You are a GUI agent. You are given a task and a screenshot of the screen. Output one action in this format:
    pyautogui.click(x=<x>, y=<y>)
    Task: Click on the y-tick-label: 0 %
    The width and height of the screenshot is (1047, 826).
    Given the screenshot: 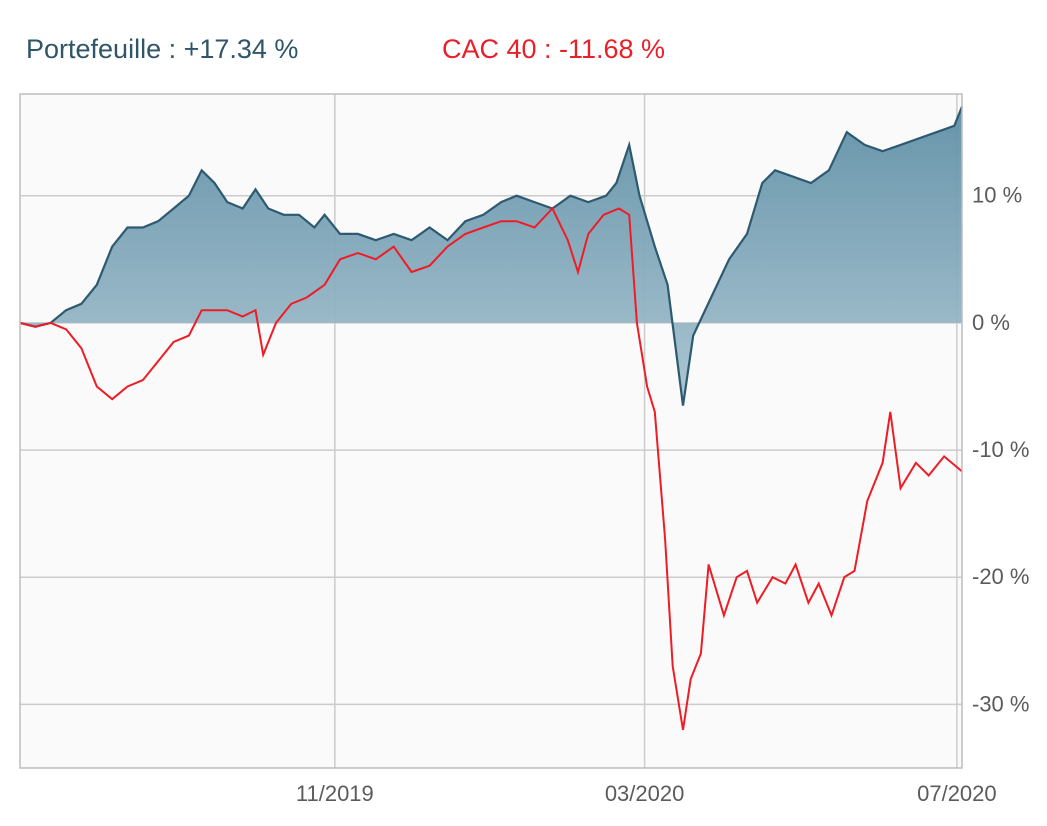 What is the action you would take?
    pyautogui.click(x=991, y=322)
    